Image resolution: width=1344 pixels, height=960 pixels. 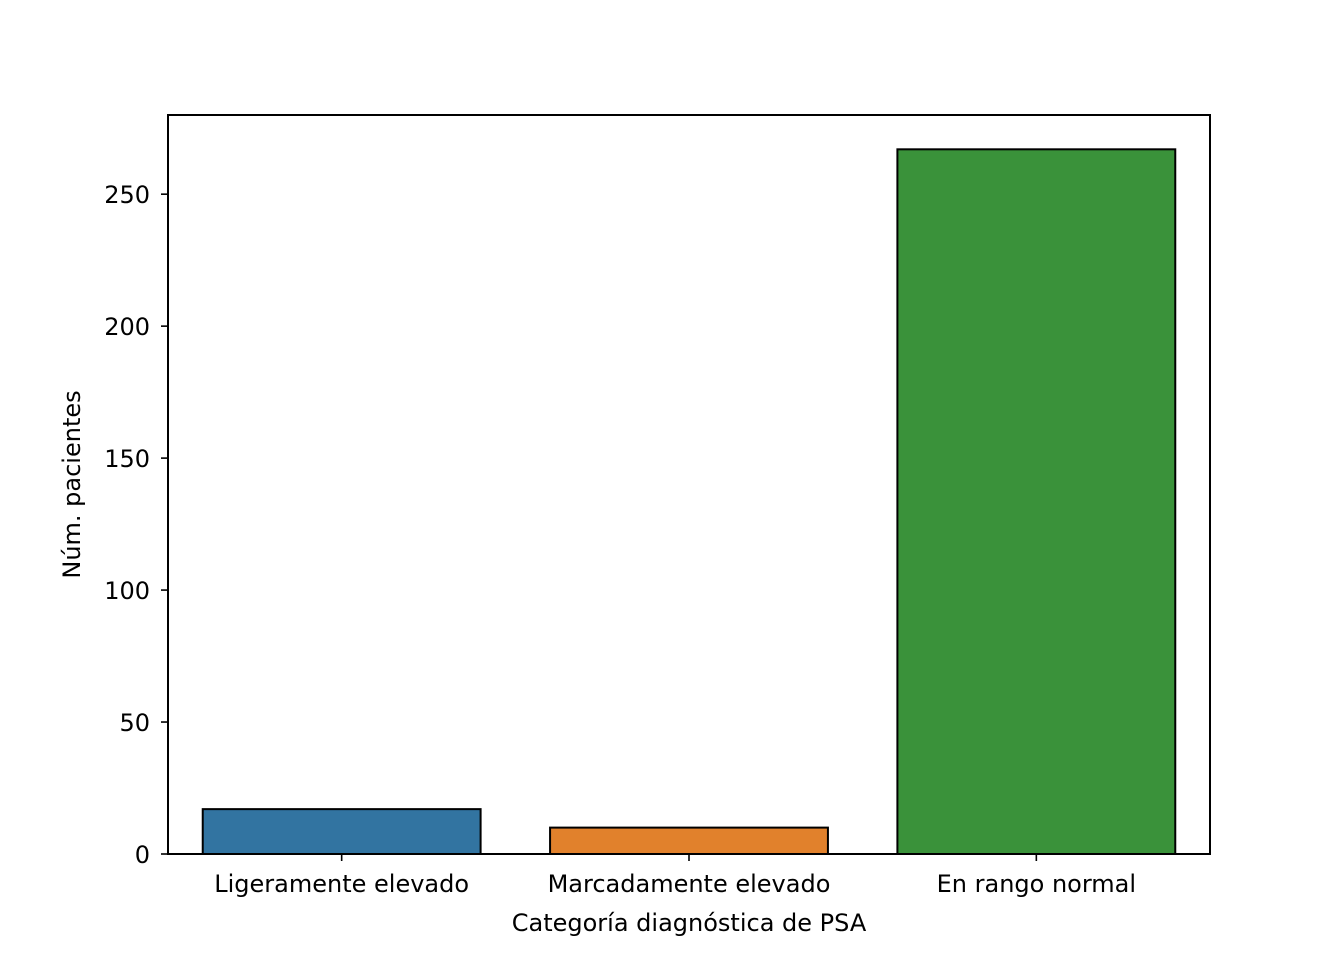 I want to click on y-tick-label: 200, so click(x=127, y=327).